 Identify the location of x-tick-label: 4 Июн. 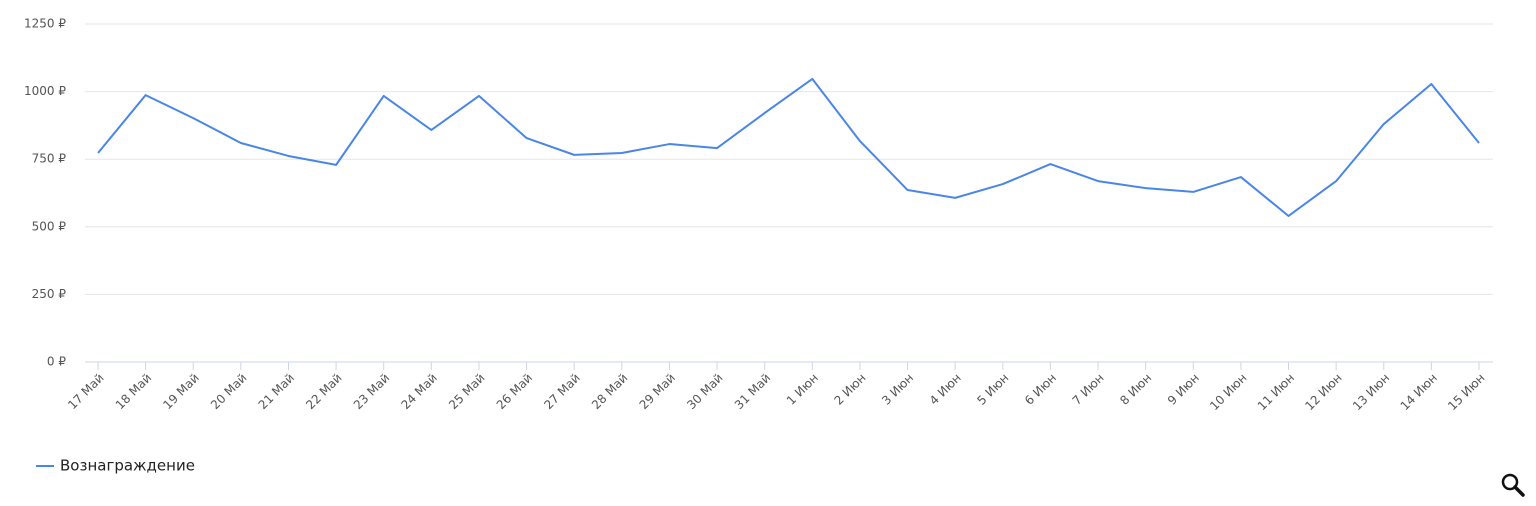
(945, 389).